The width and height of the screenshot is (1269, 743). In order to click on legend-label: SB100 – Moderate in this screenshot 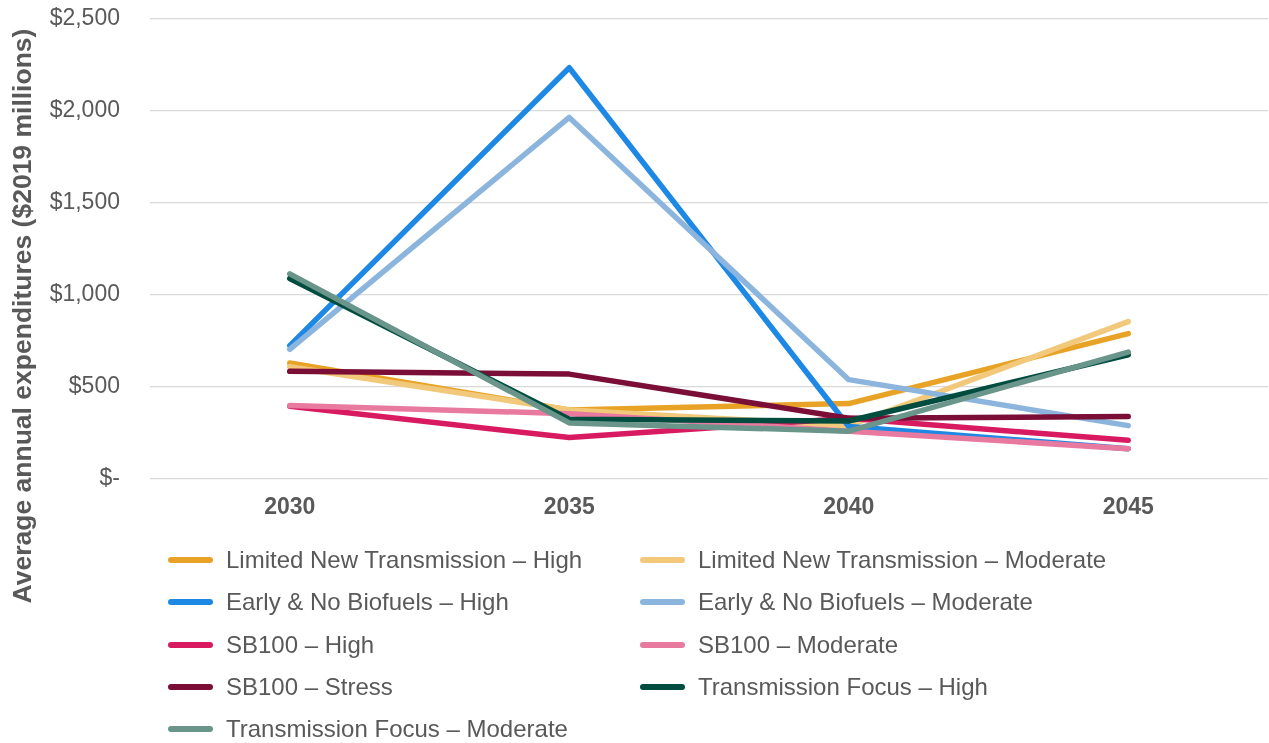, I will do `click(798, 644)`.